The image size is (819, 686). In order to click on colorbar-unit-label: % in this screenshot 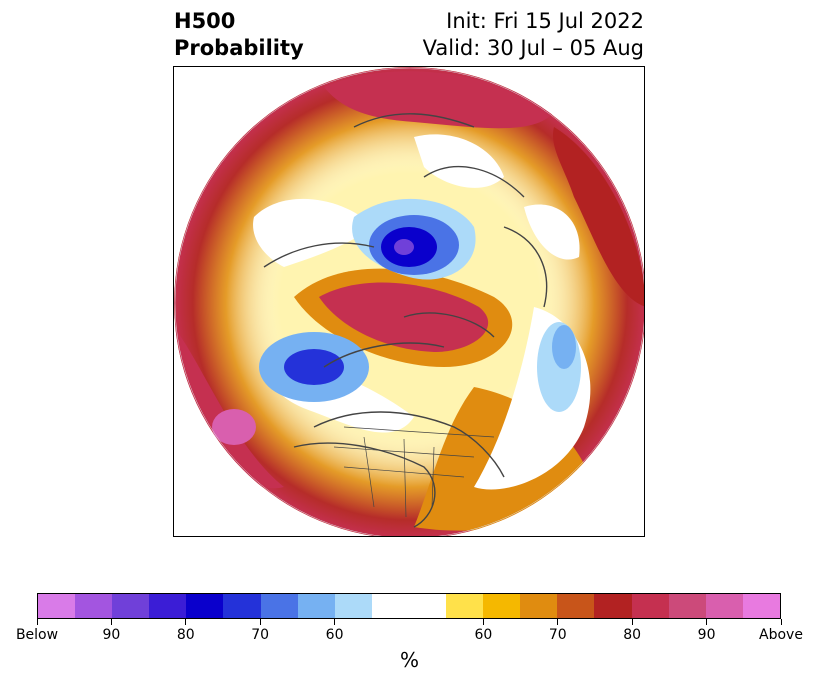, I will do `click(409, 660)`.